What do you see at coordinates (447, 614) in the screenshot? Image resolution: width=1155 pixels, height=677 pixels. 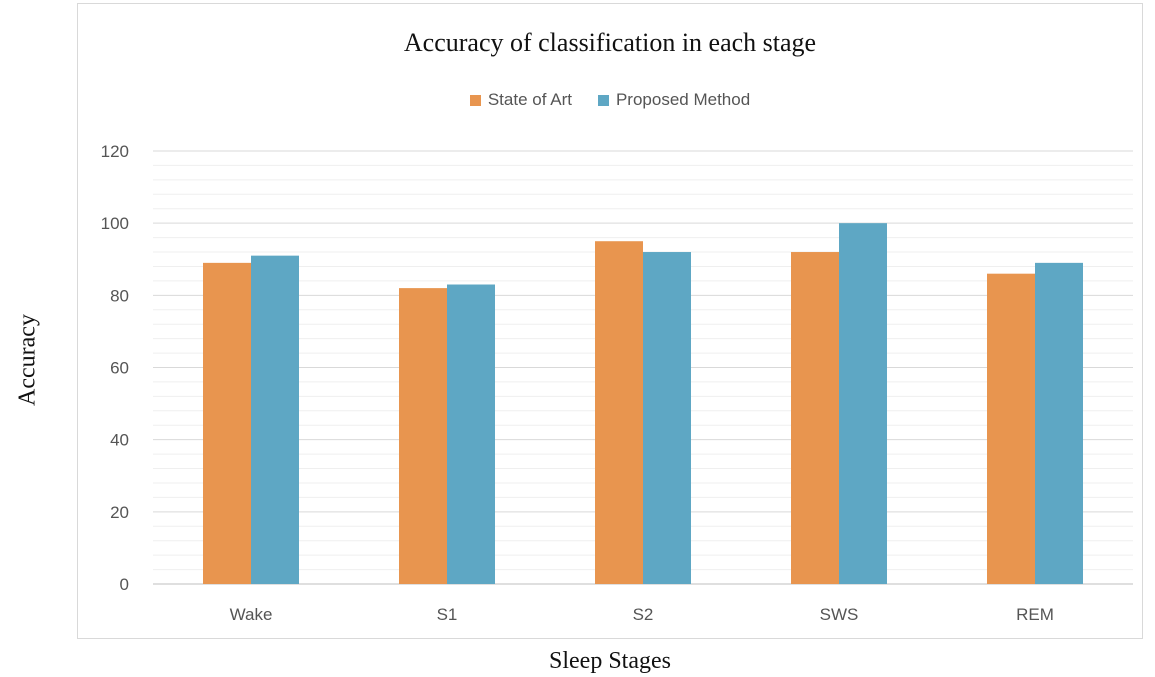 I see `x-tick-label: S1` at bounding box center [447, 614].